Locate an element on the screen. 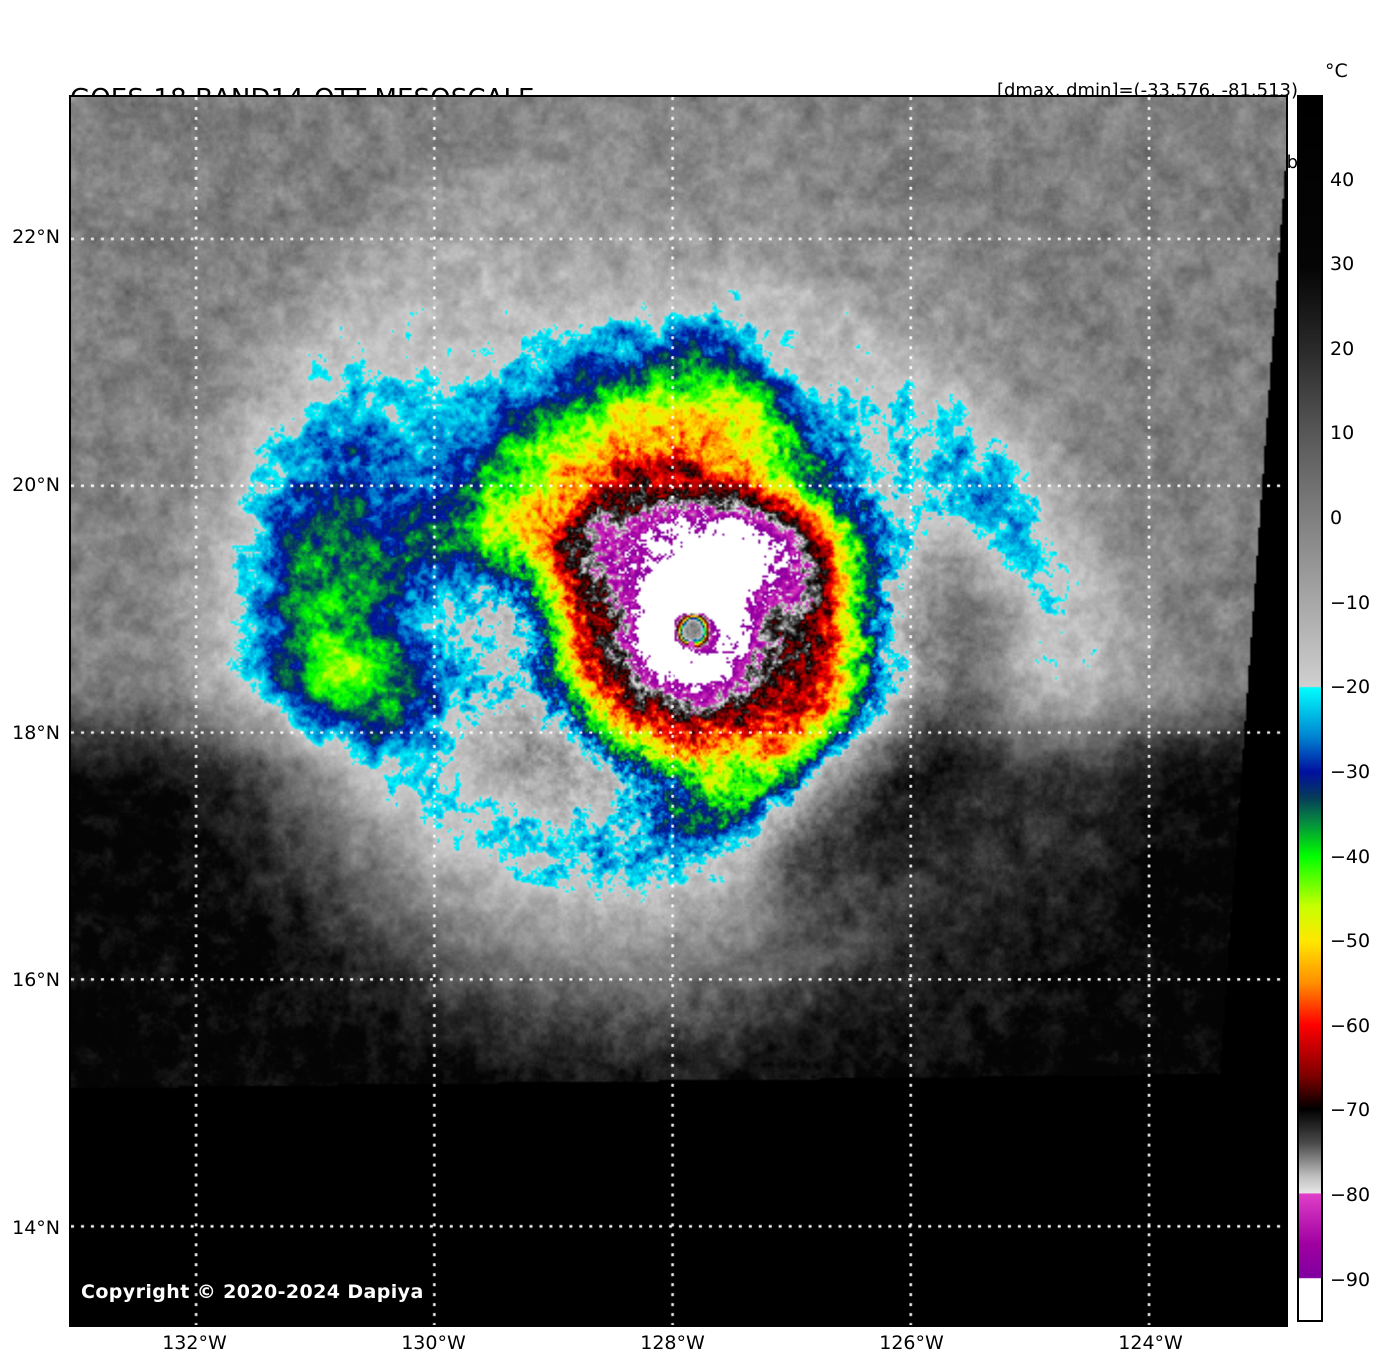  latitude-tick-label: 22°N is located at coordinates (36, 237).